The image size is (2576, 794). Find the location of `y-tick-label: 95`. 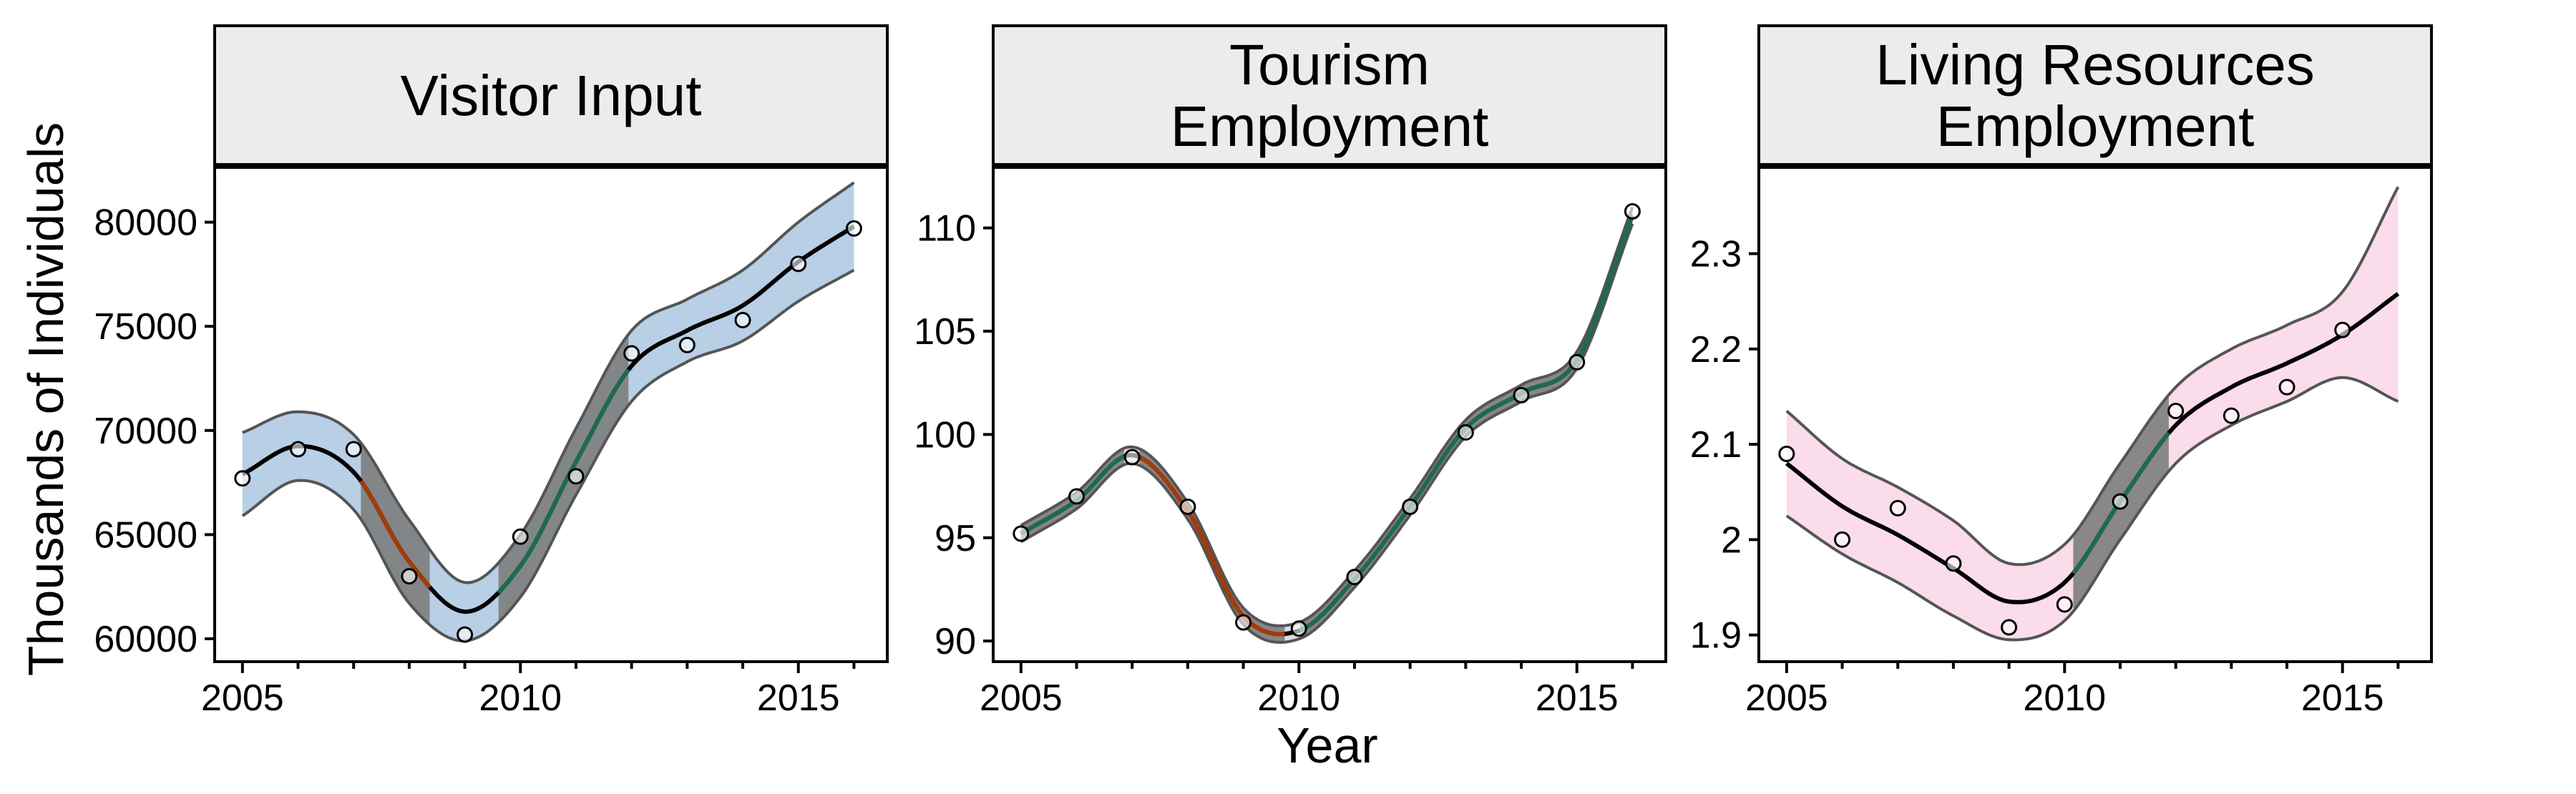

y-tick-label: 95 is located at coordinates (955, 538).